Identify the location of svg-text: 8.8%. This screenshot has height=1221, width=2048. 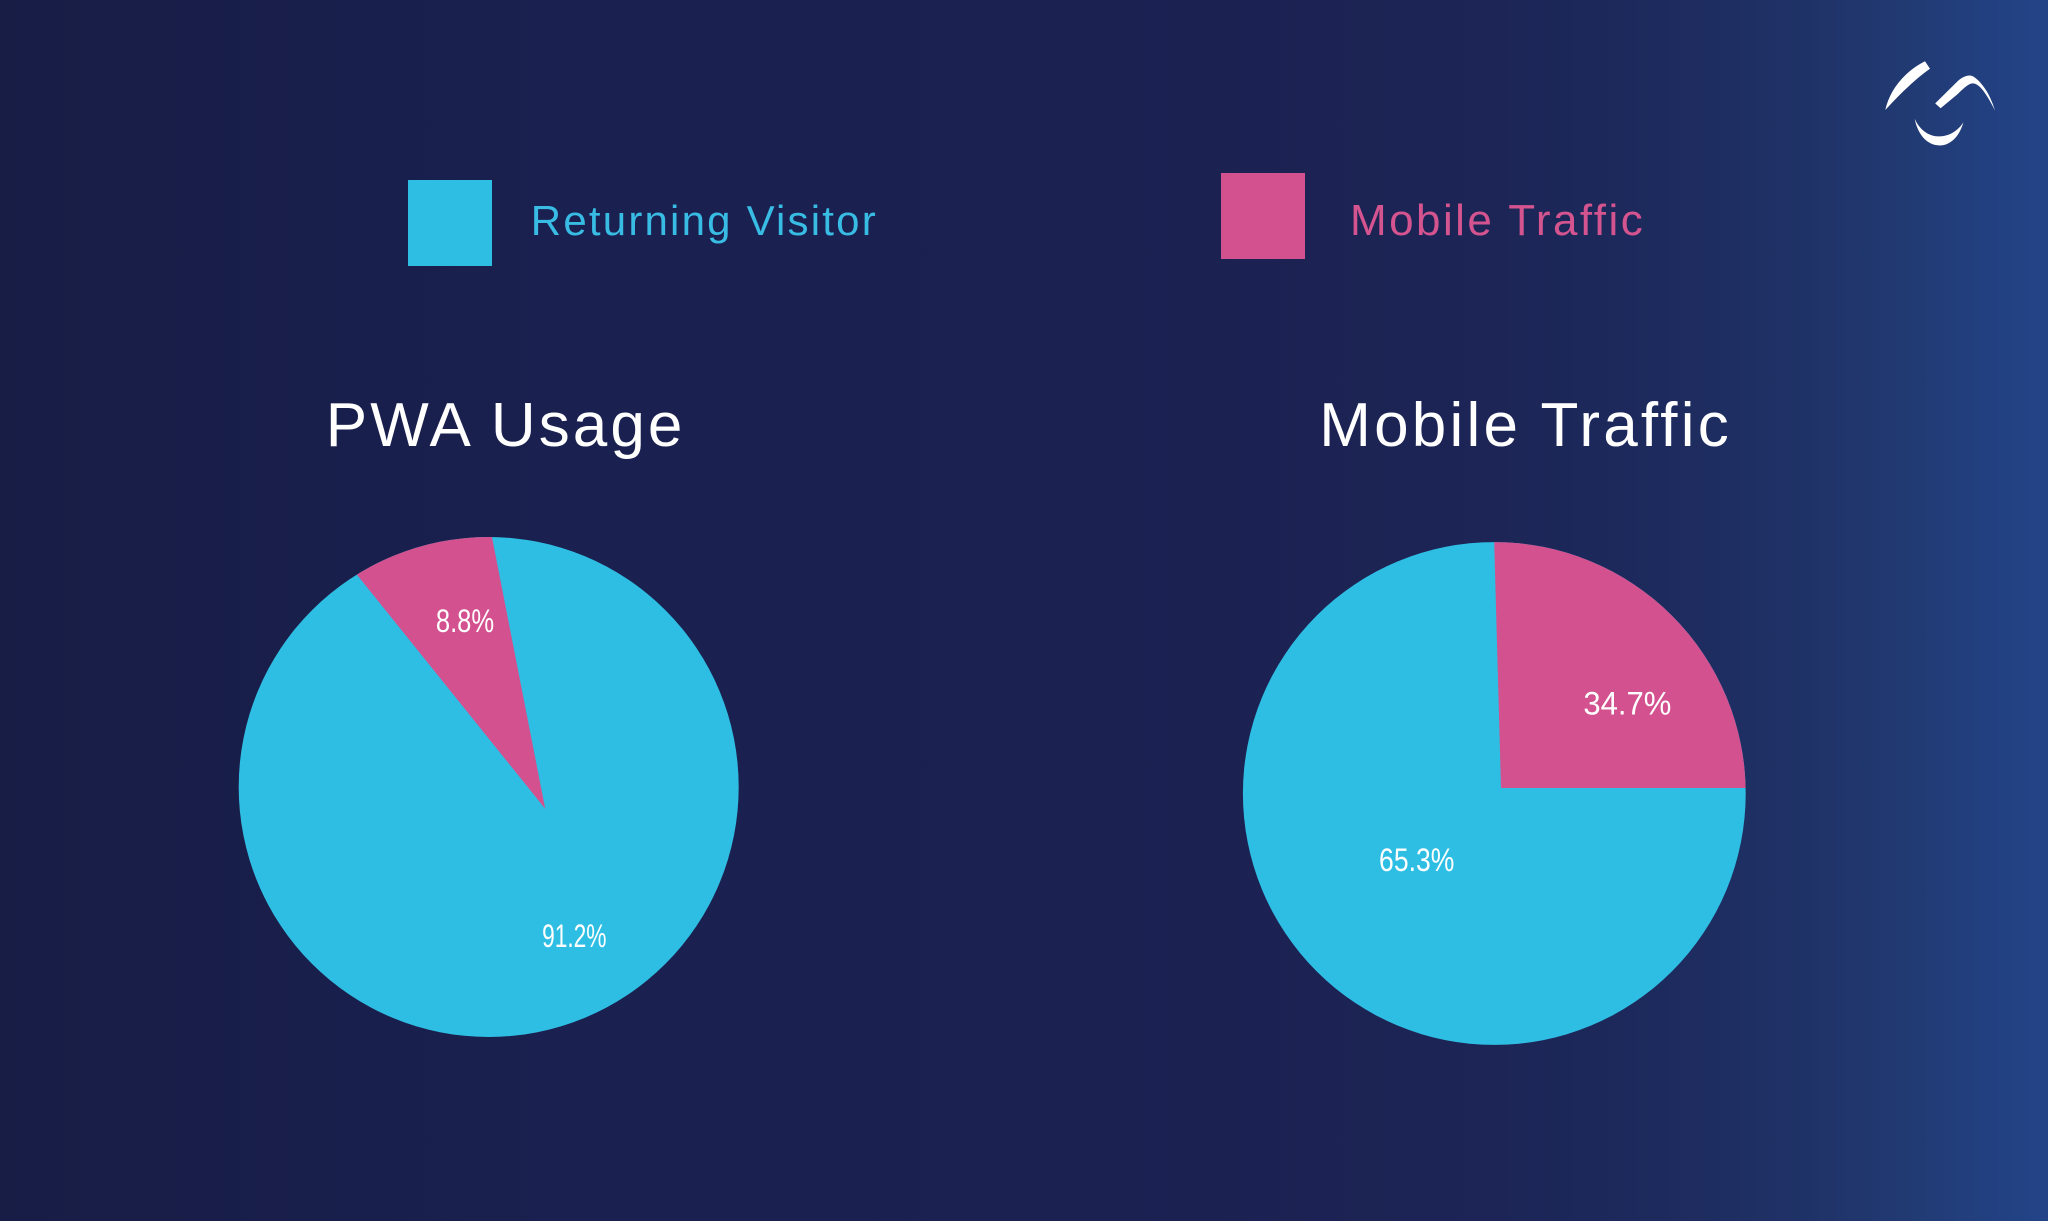
(465, 621).